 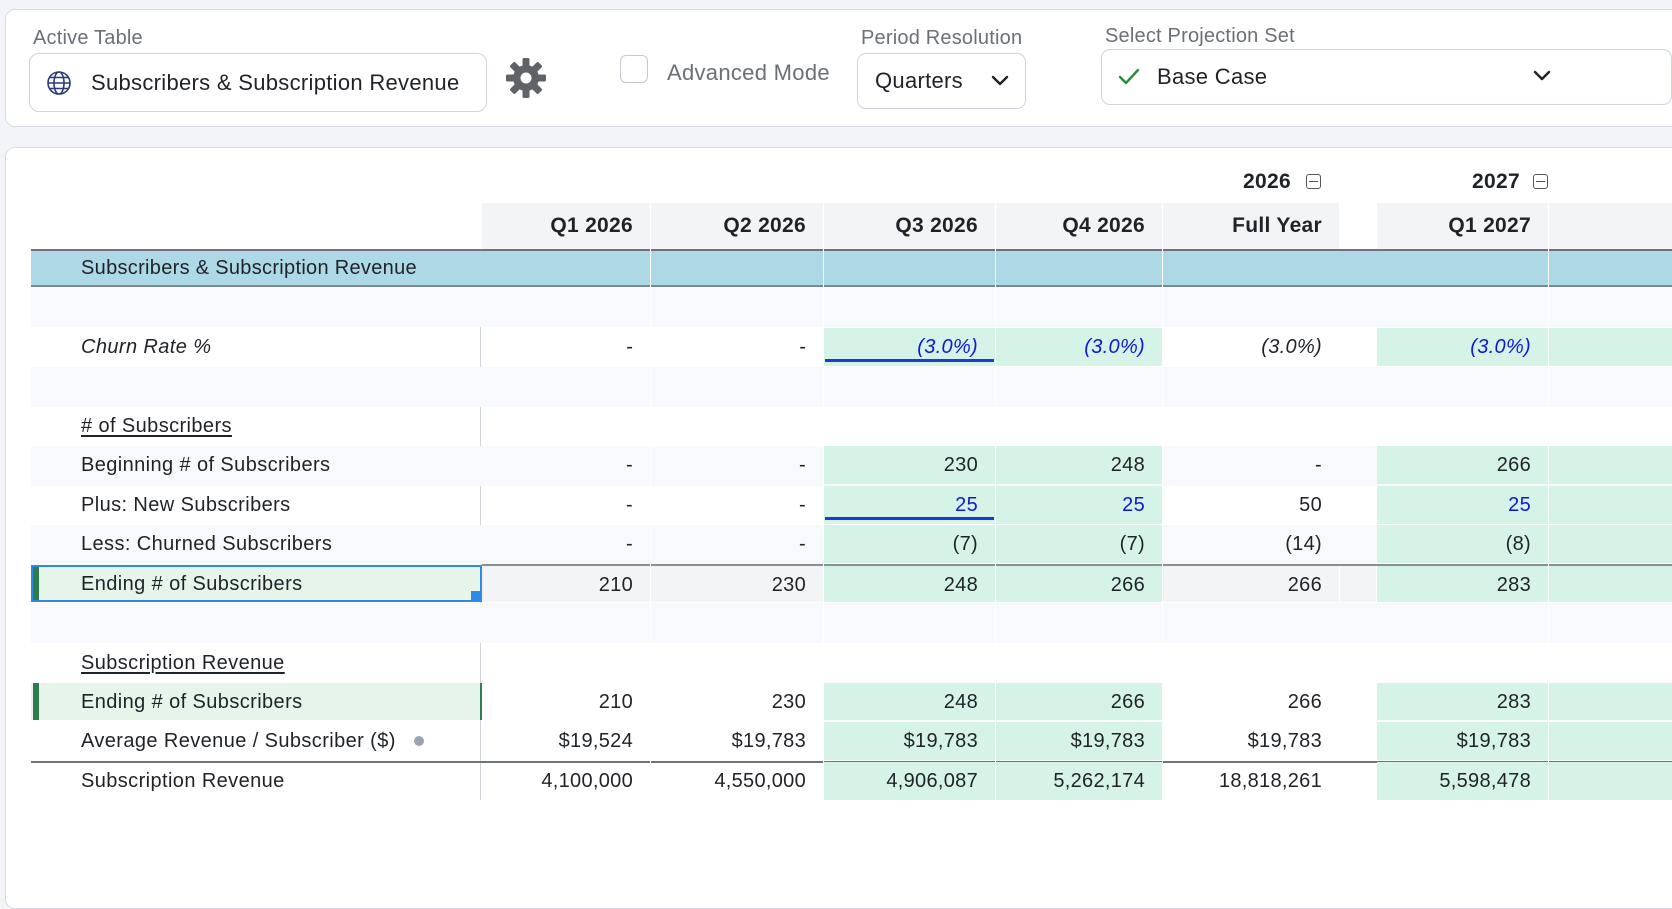 What do you see at coordinates (1462, 544) in the screenshot?
I see `table-cell: (8)` at bounding box center [1462, 544].